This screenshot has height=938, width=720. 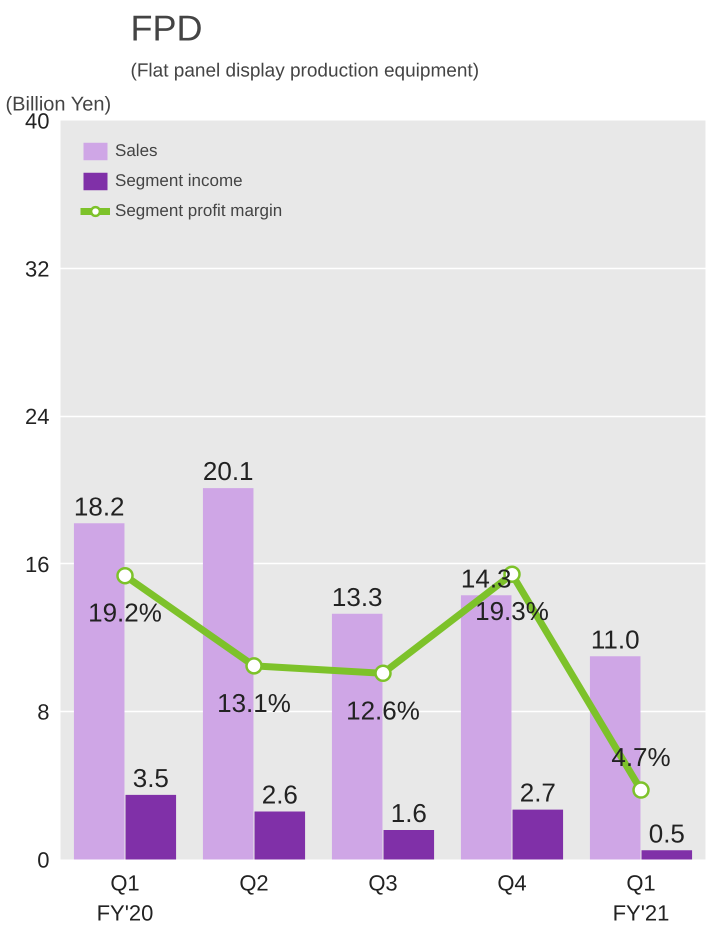 What do you see at coordinates (512, 883) in the screenshot?
I see `x-tick-label: Q4` at bounding box center [512, 883].